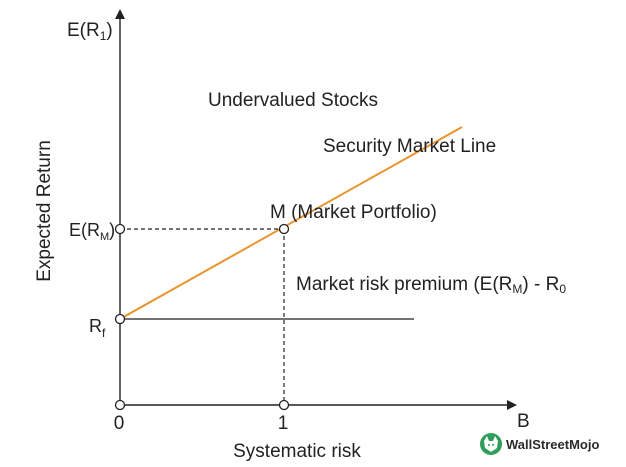 This screenshot has width=626, height=467. What do you see at coordinates (97, 328) in the screenshot?
I see `y-tick-risk-free: Rf` at bounding box center [97, 328].